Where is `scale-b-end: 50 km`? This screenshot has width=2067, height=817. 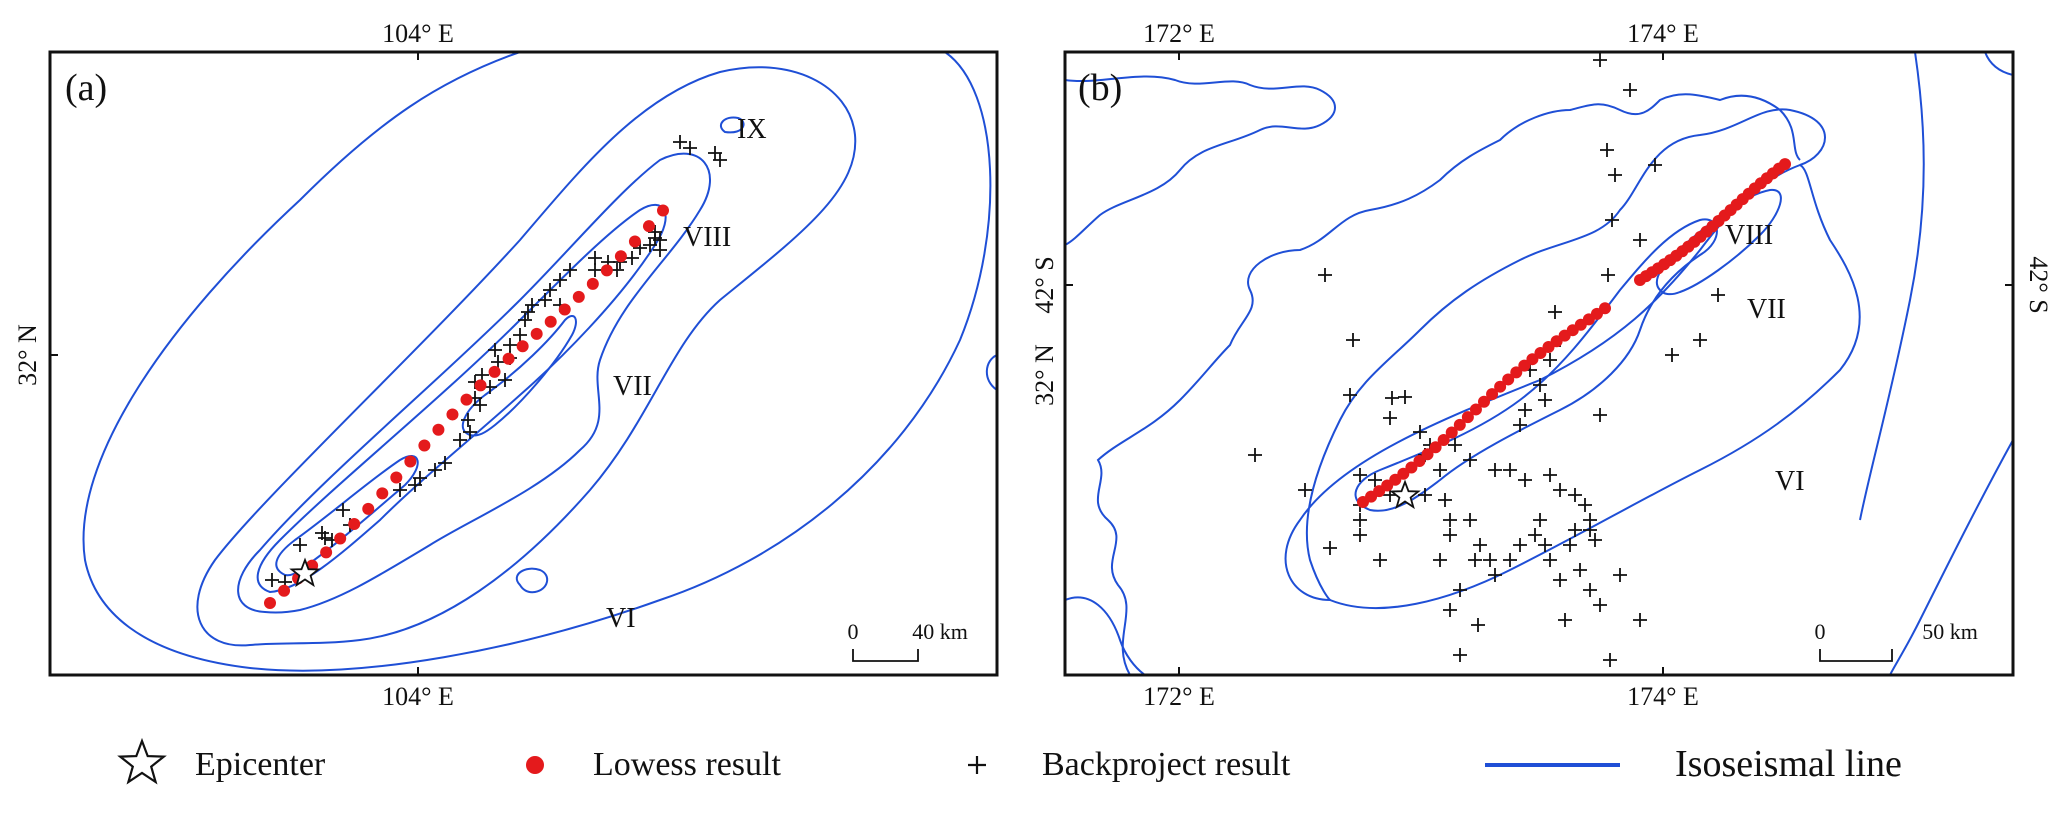 scale-b-end: 50 km is located at coordinates (1950, 631).